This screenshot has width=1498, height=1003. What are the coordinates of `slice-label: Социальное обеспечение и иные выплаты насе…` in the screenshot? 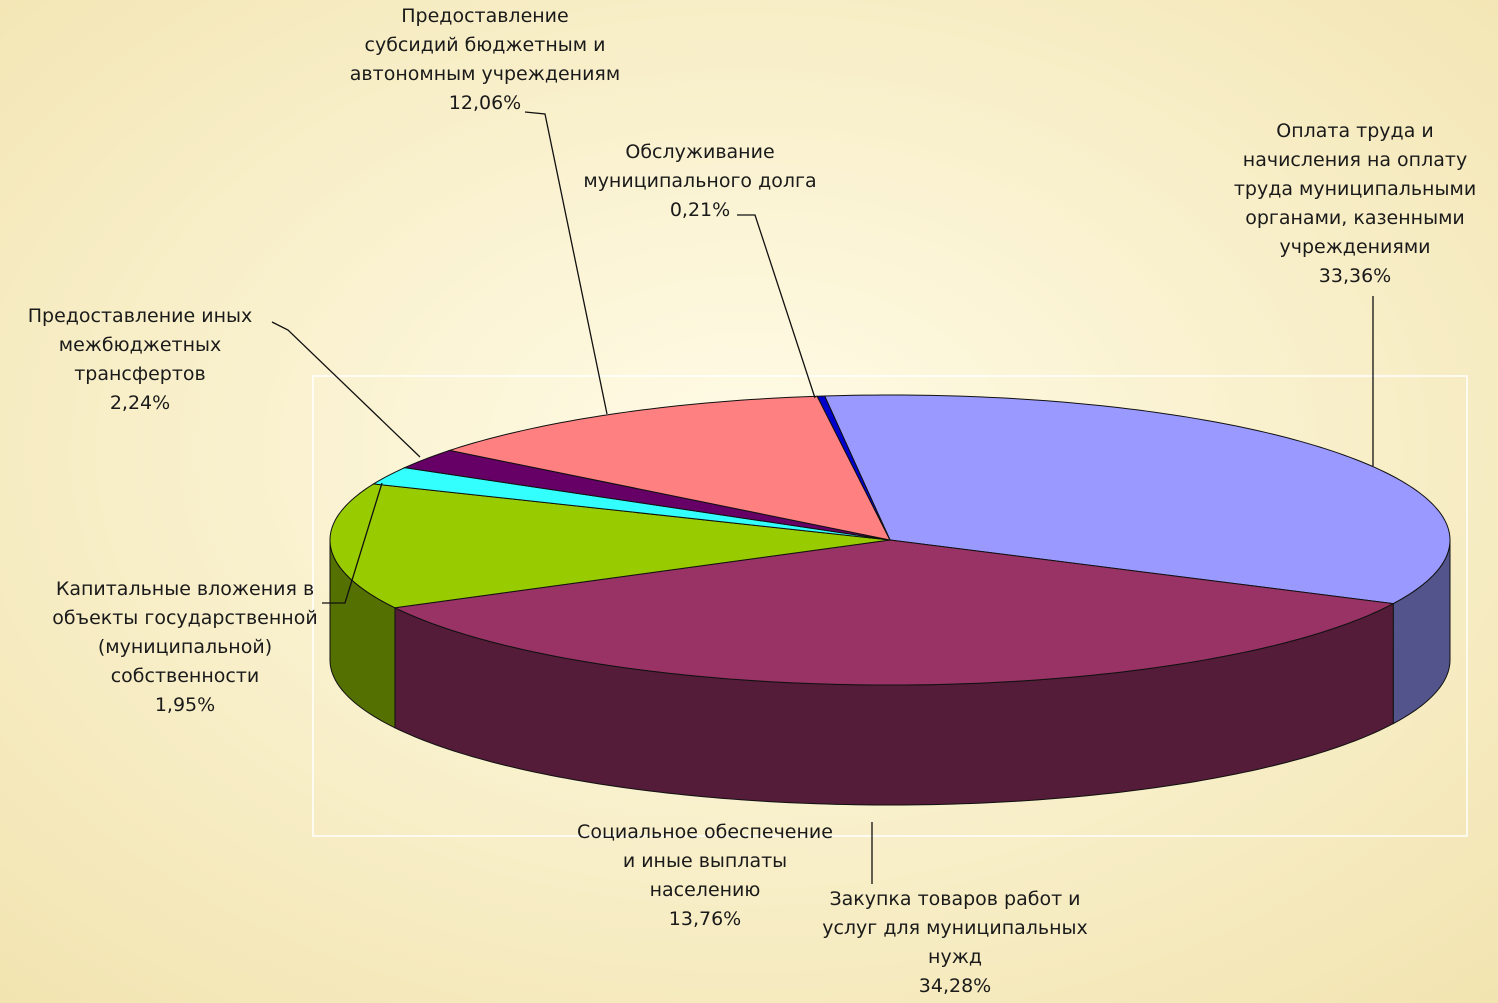 It's located at (705, 861).